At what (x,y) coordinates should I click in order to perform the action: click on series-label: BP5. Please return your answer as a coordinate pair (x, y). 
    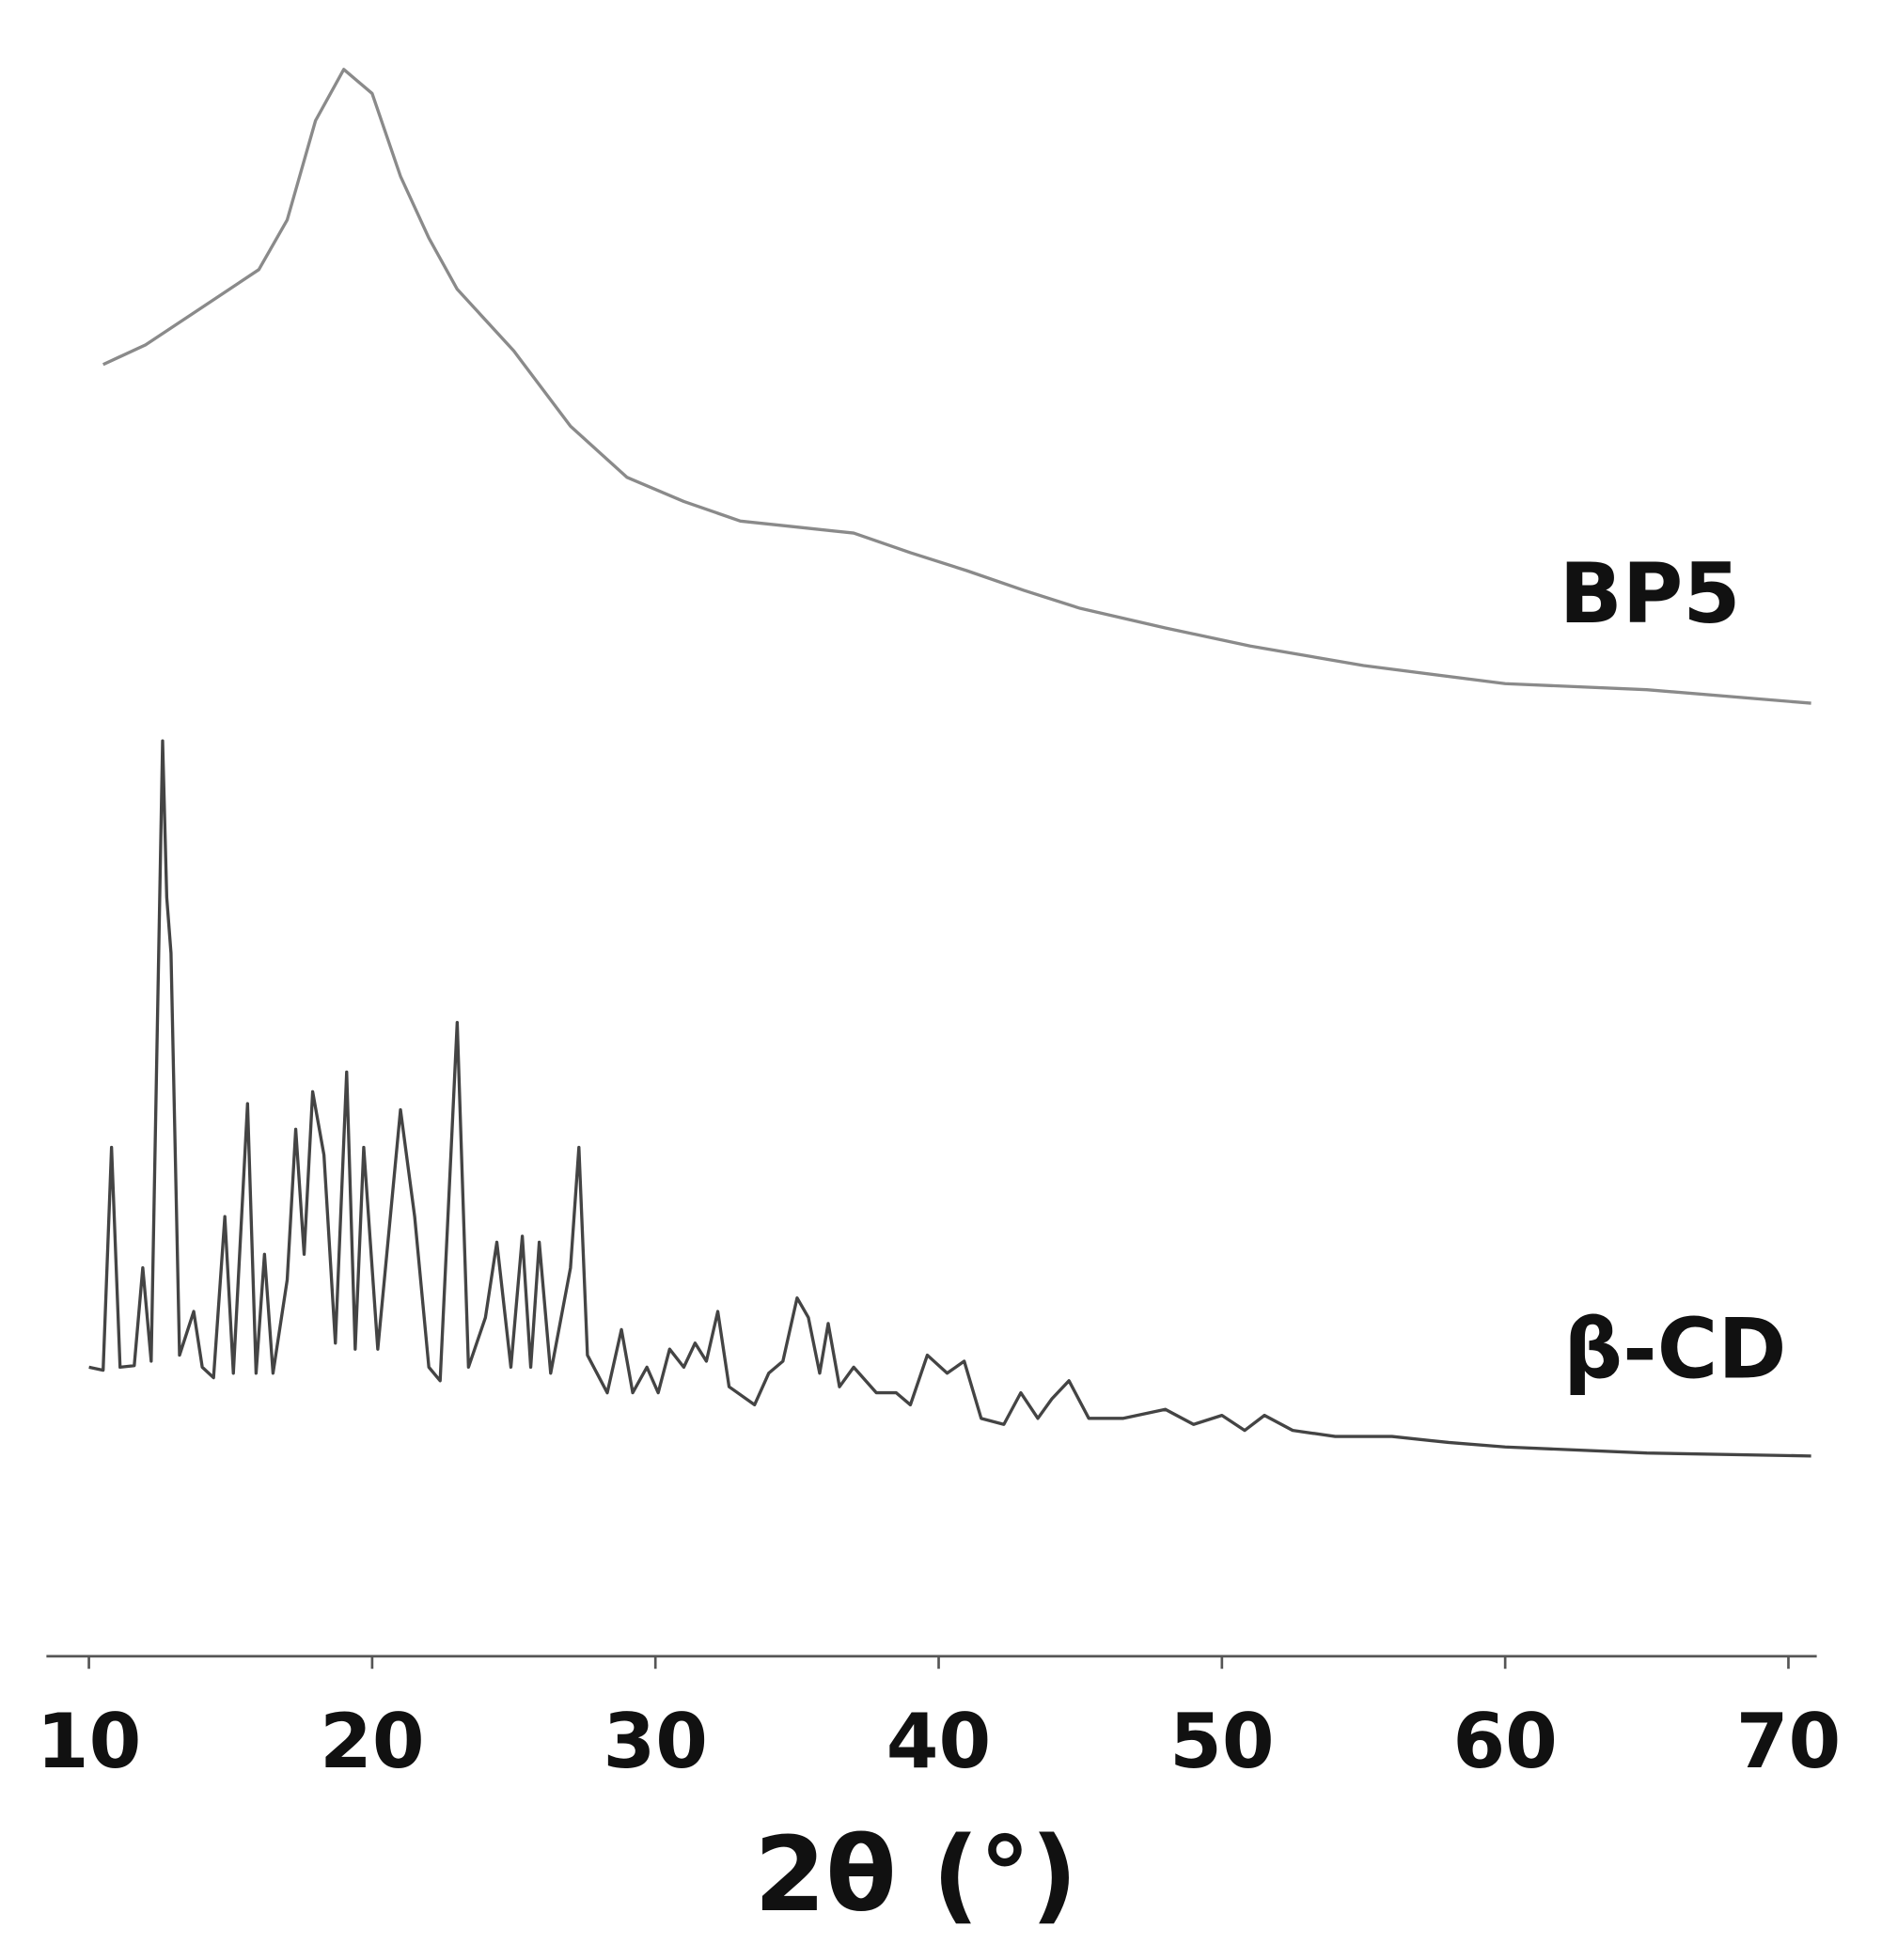
    Looking at the image, I should click on (1651, 593).